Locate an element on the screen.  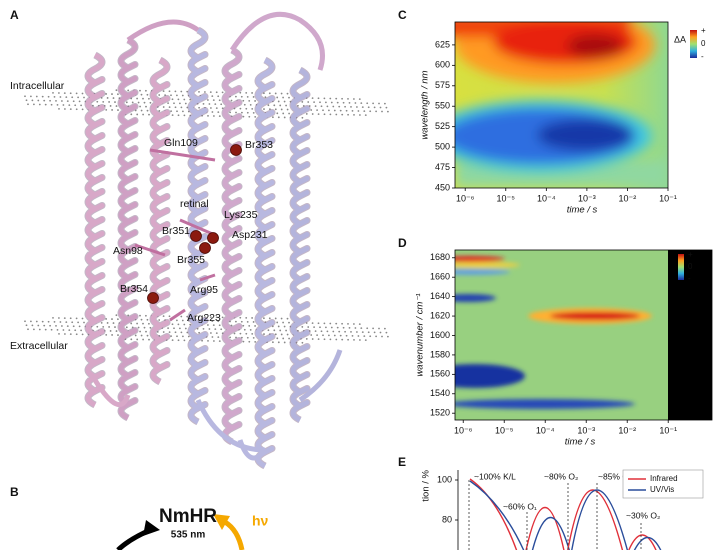
colorbar-label: 0 is located at coordinates (703, 43).